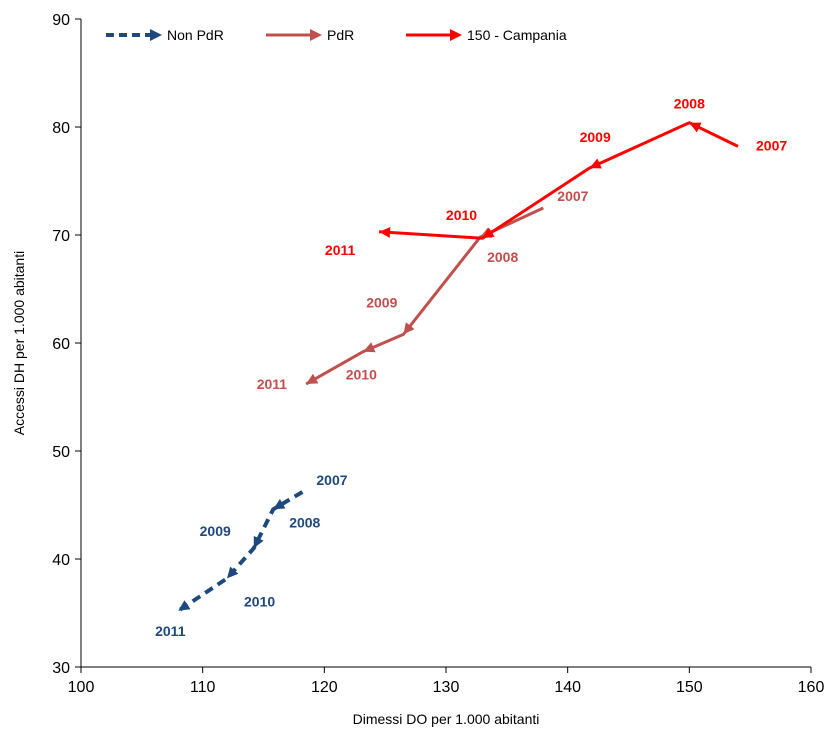  I want to click on legend-item-1: PdR, so click(310, 35).